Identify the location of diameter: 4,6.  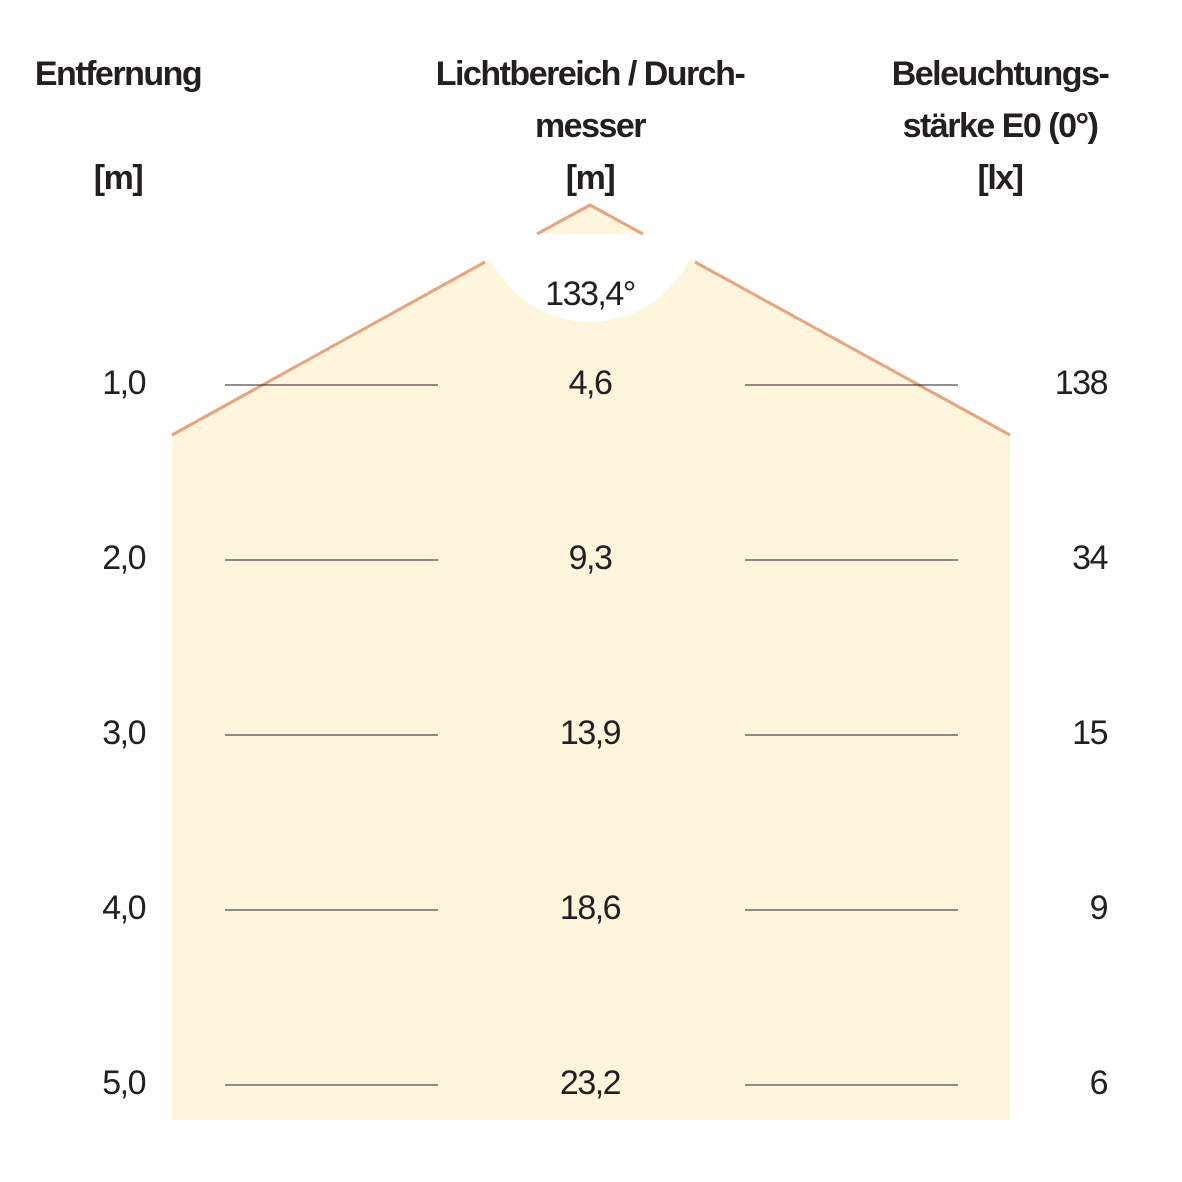
(590, 383).